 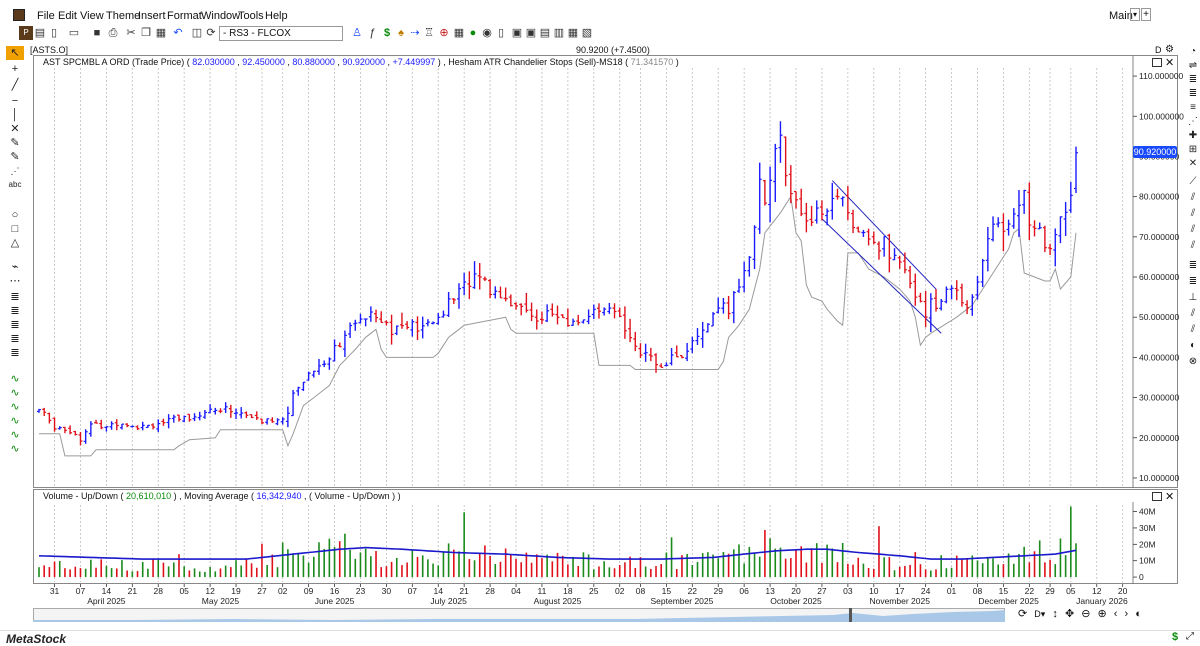 What do you see at coordinates (1157, 62) in the screenshot?
I see `price-panel-restore-button` at bounding box center [1157, 62].